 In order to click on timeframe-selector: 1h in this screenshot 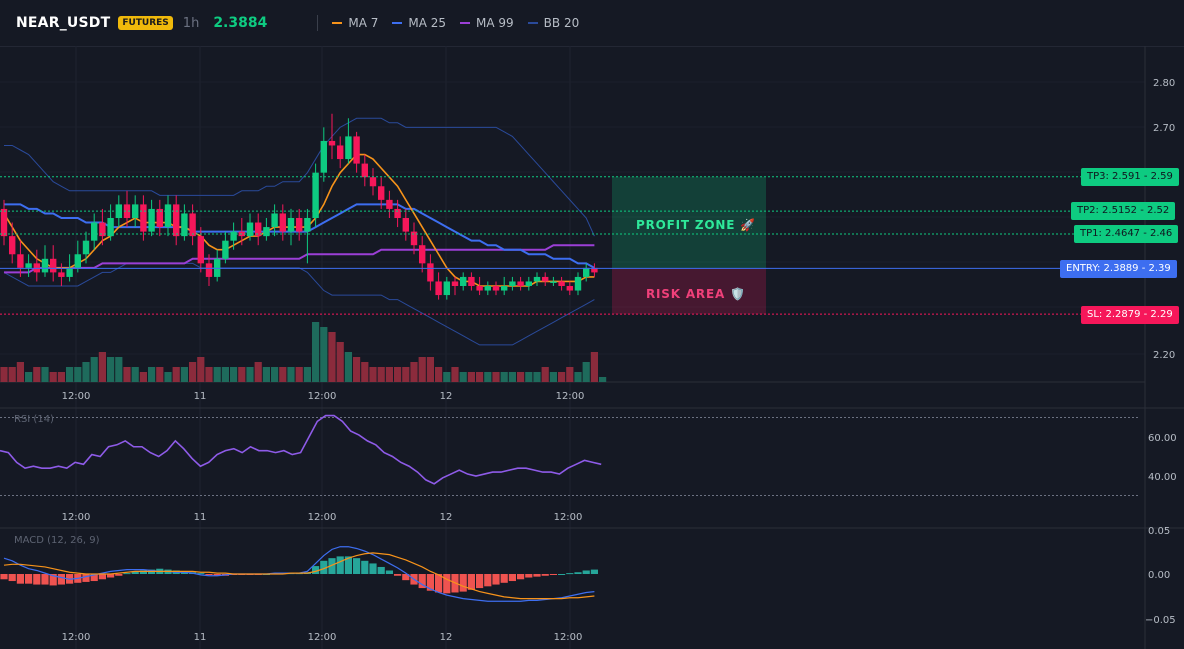, I will do `click(191, 23)`.